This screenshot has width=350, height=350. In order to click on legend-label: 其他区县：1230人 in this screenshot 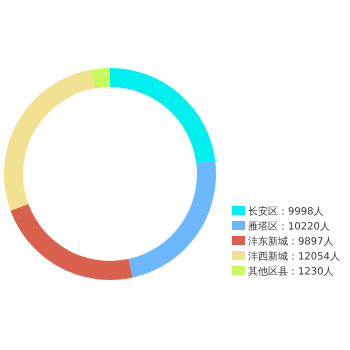, I will do `click(291, 272)`.